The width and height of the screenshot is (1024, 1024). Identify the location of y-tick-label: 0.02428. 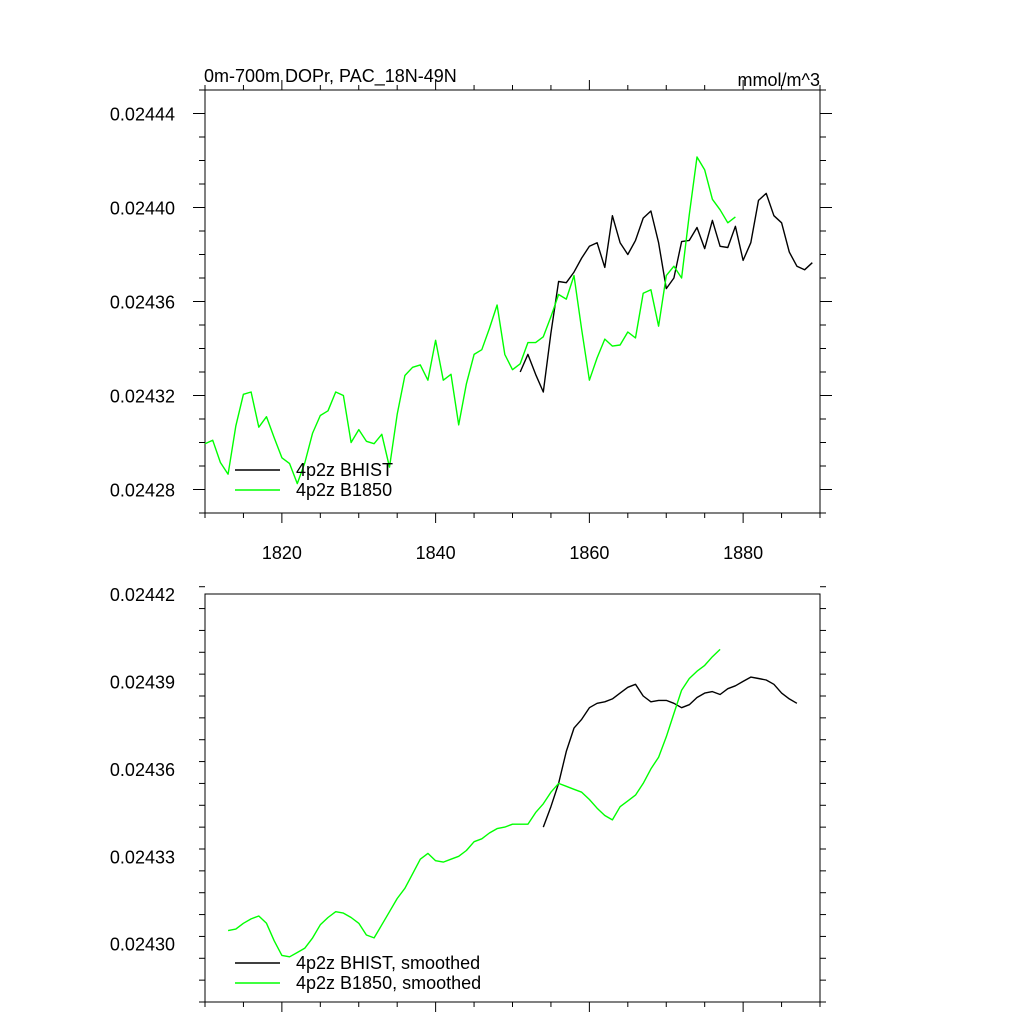
(142, 491).